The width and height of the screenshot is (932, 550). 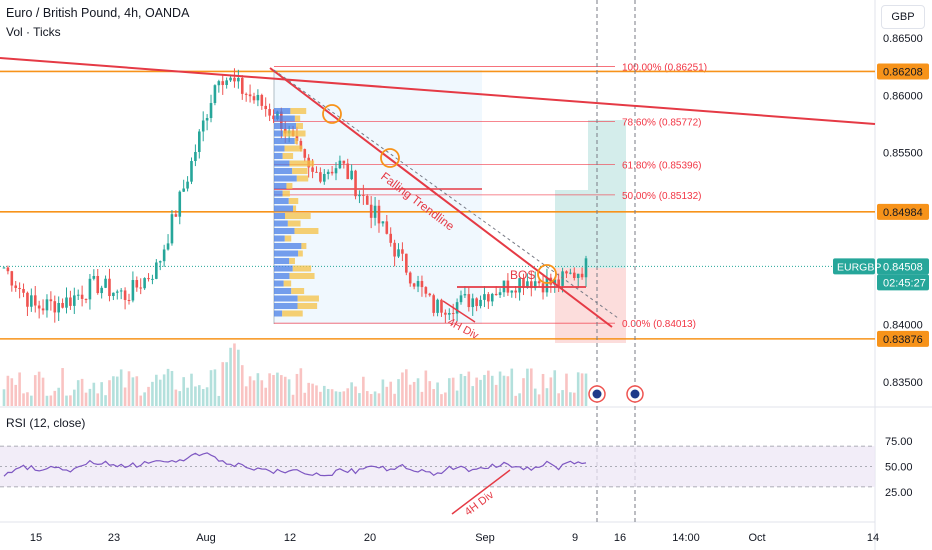 I want to click on bos-label: BOS, so click(x=522, y=275).